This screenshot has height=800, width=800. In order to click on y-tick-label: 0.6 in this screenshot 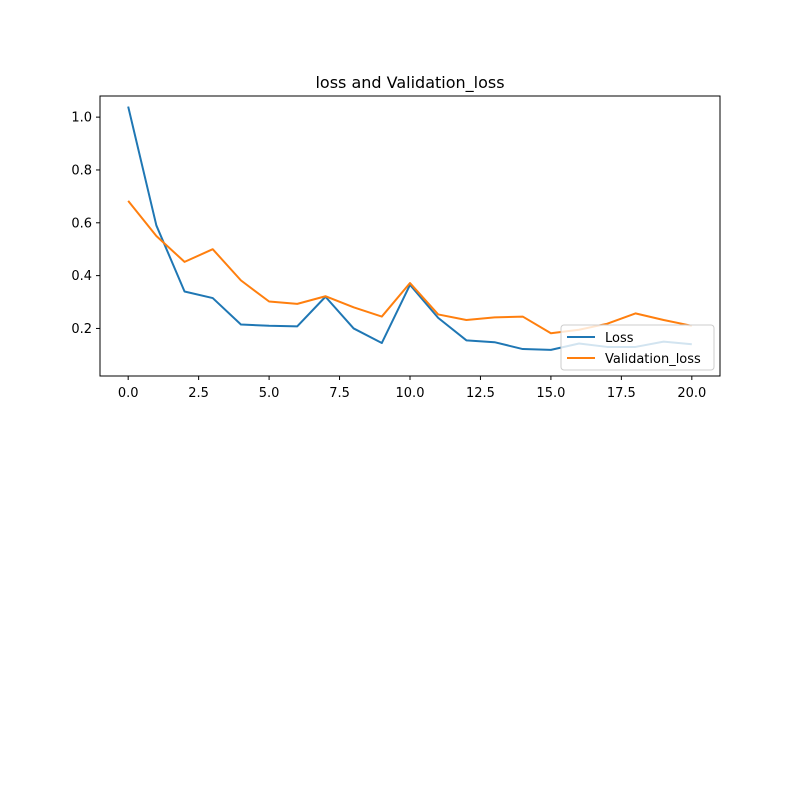, I will do `click(81, 223)`.